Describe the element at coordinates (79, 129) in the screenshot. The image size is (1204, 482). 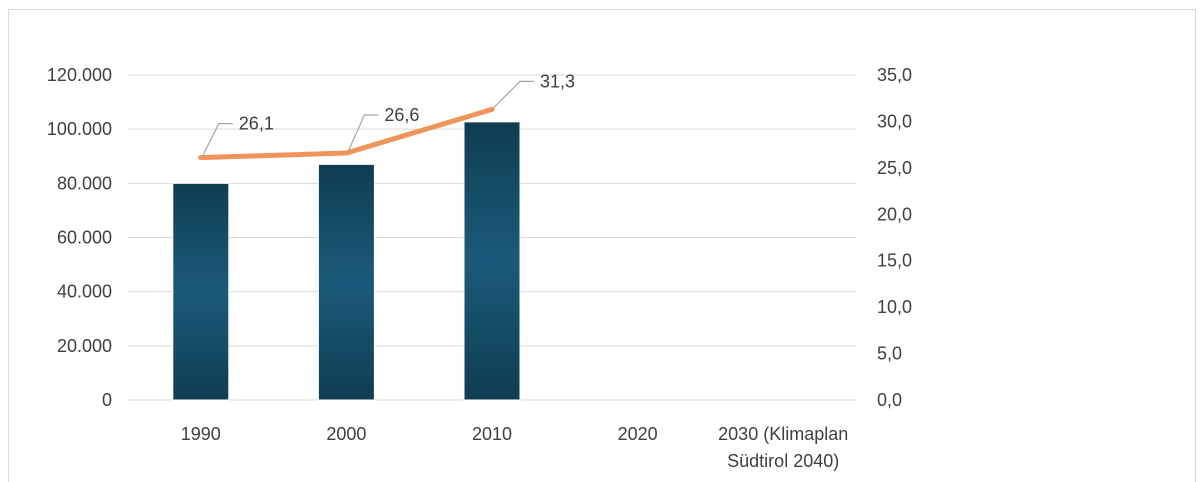
I see `left-axis-tick-label: 100.000` at that location.